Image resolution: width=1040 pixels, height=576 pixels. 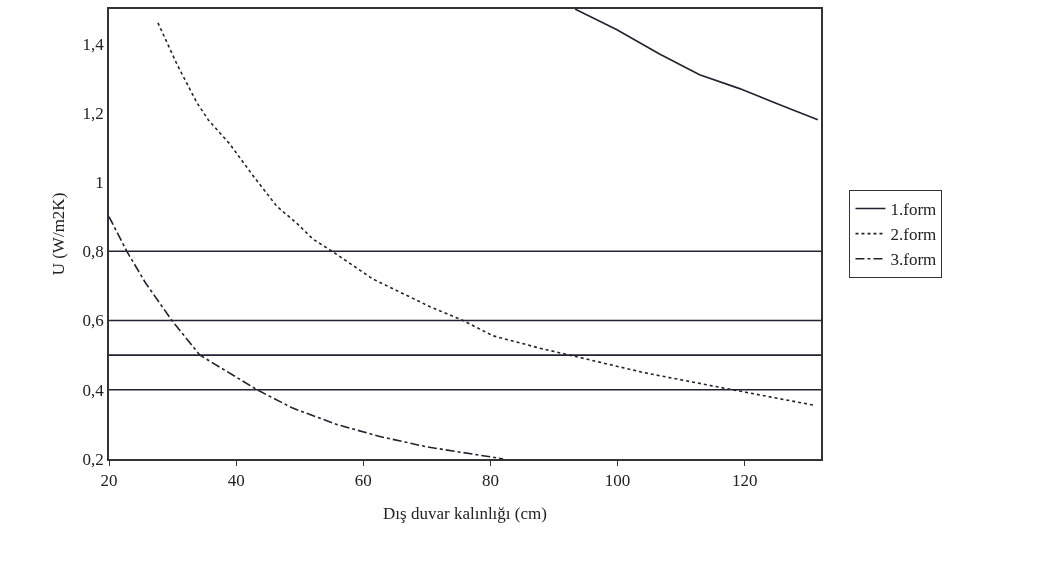 I want to click on x-tick-label: 40, so click(x=236, y=481).